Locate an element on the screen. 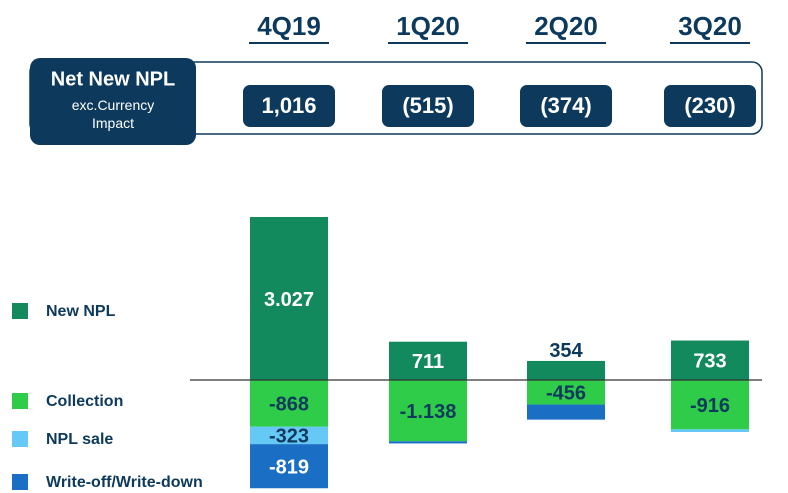 The width and height of the screenshot is (788, 493). legend-label: New NPL is located at coordinates (81, 311).